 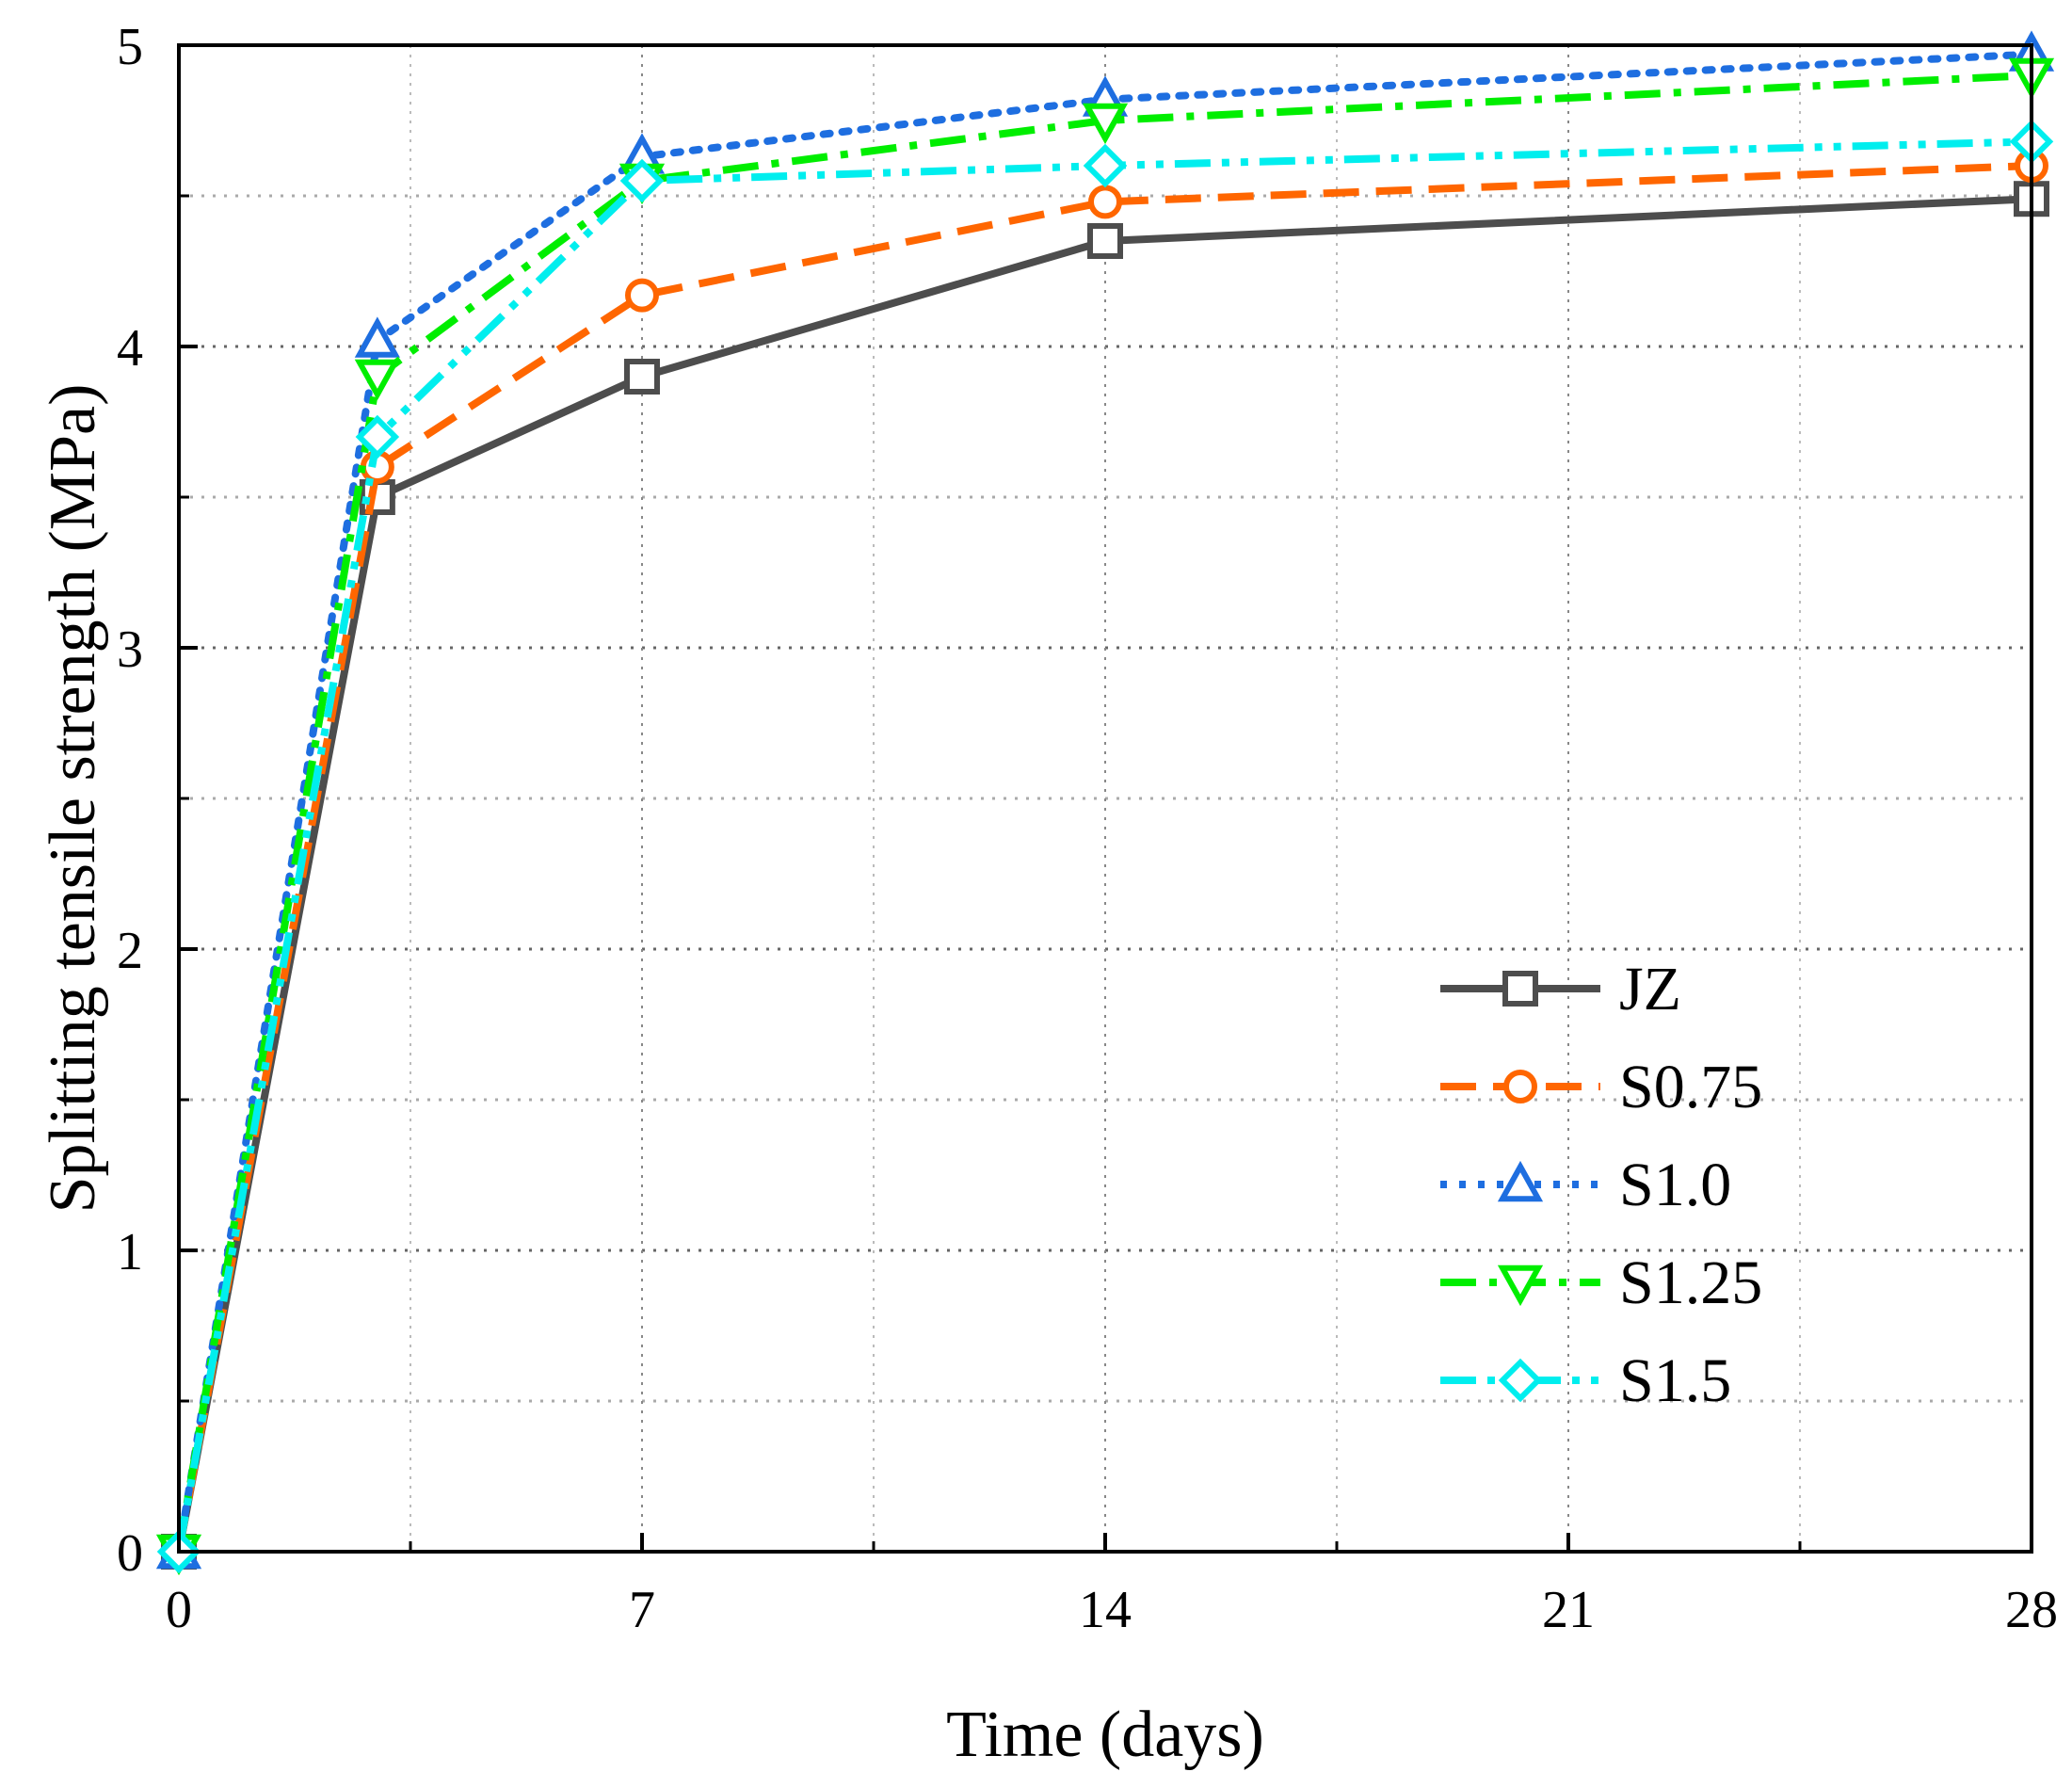 What do you see at coordinates (2031, 1610) in the screenshot?
I see `x-tick-label: 28` at bounding box center [2031, 1610].